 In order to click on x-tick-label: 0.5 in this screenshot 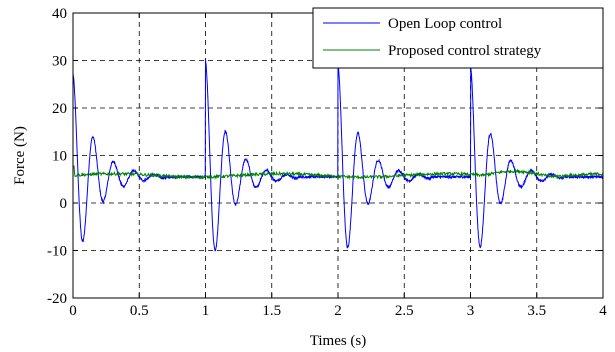, I will do `click(139, 311)`.